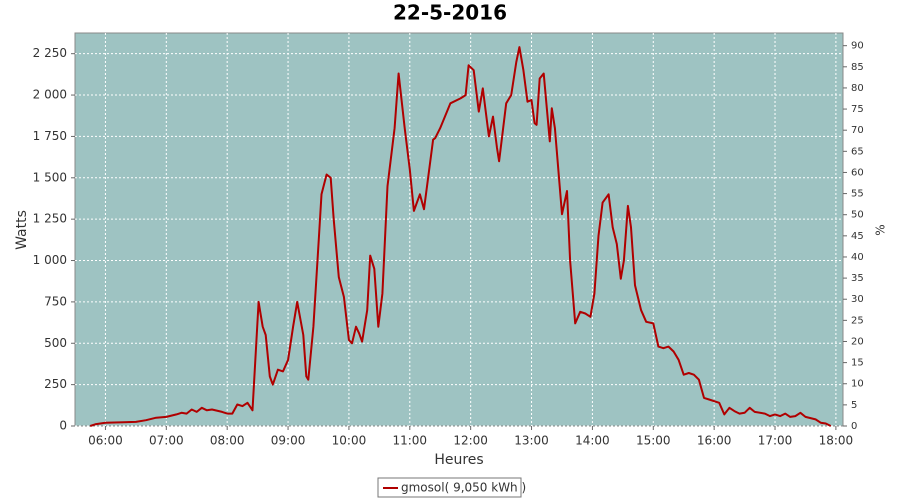 The height and width of the screenshot is (504, 900). I want to click on y2-tick-label: 15, so click(857, 363).